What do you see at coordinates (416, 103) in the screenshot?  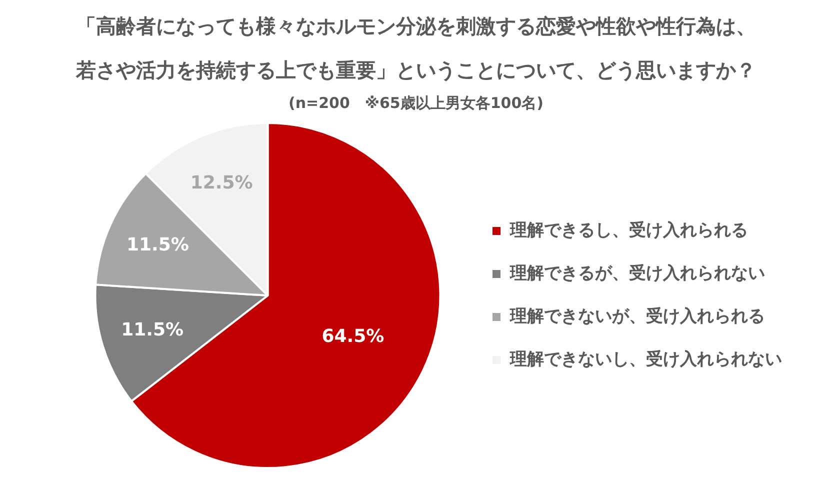 I see `chart-subtitle: (n=200 ※65歳以上男女各100名)` at bounding box center [416, 103].